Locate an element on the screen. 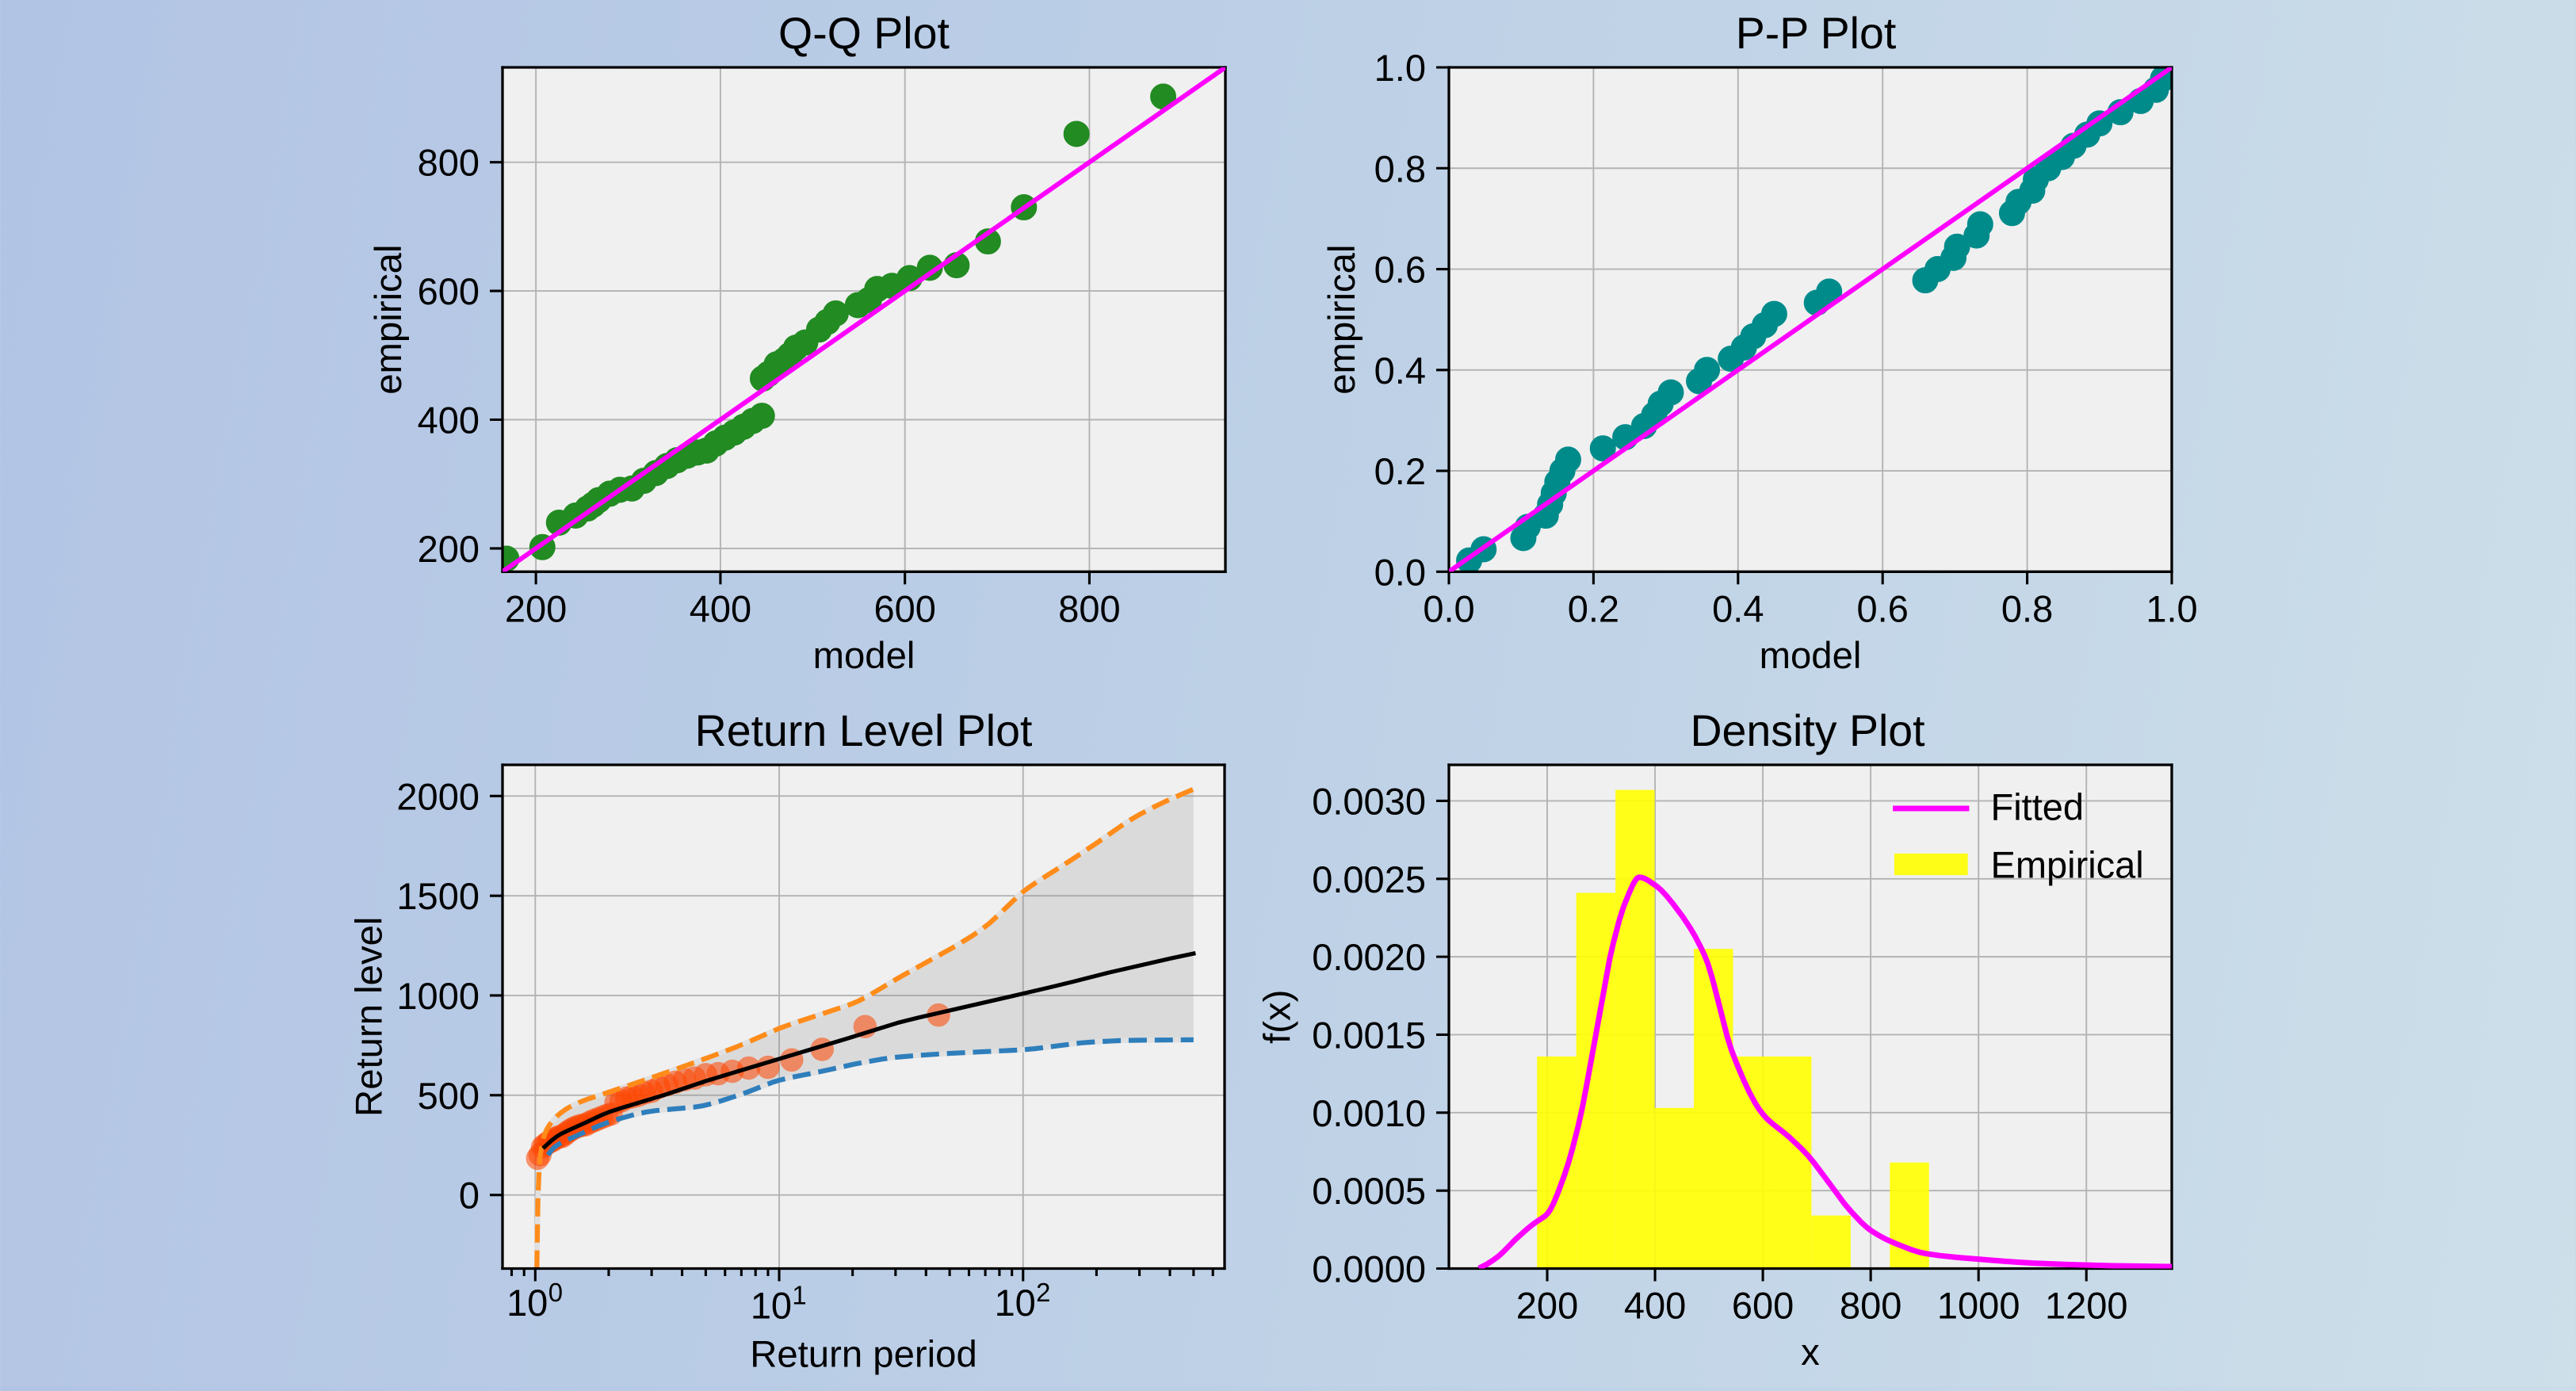  svg-text: Q-Q Plot is located at coordinates (864, 33).